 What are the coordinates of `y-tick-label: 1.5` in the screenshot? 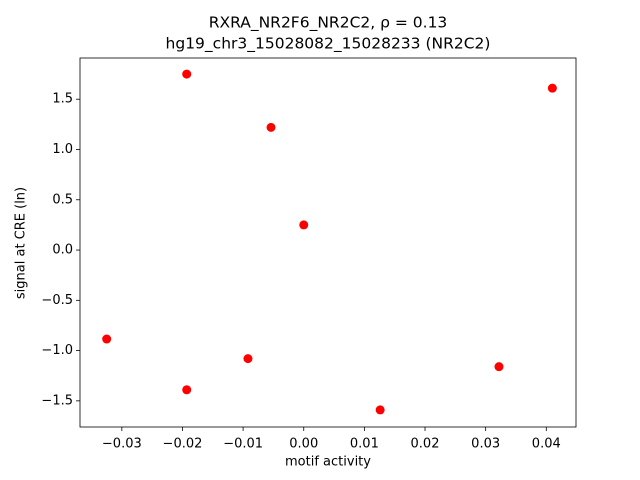 It's located at (62, 99).